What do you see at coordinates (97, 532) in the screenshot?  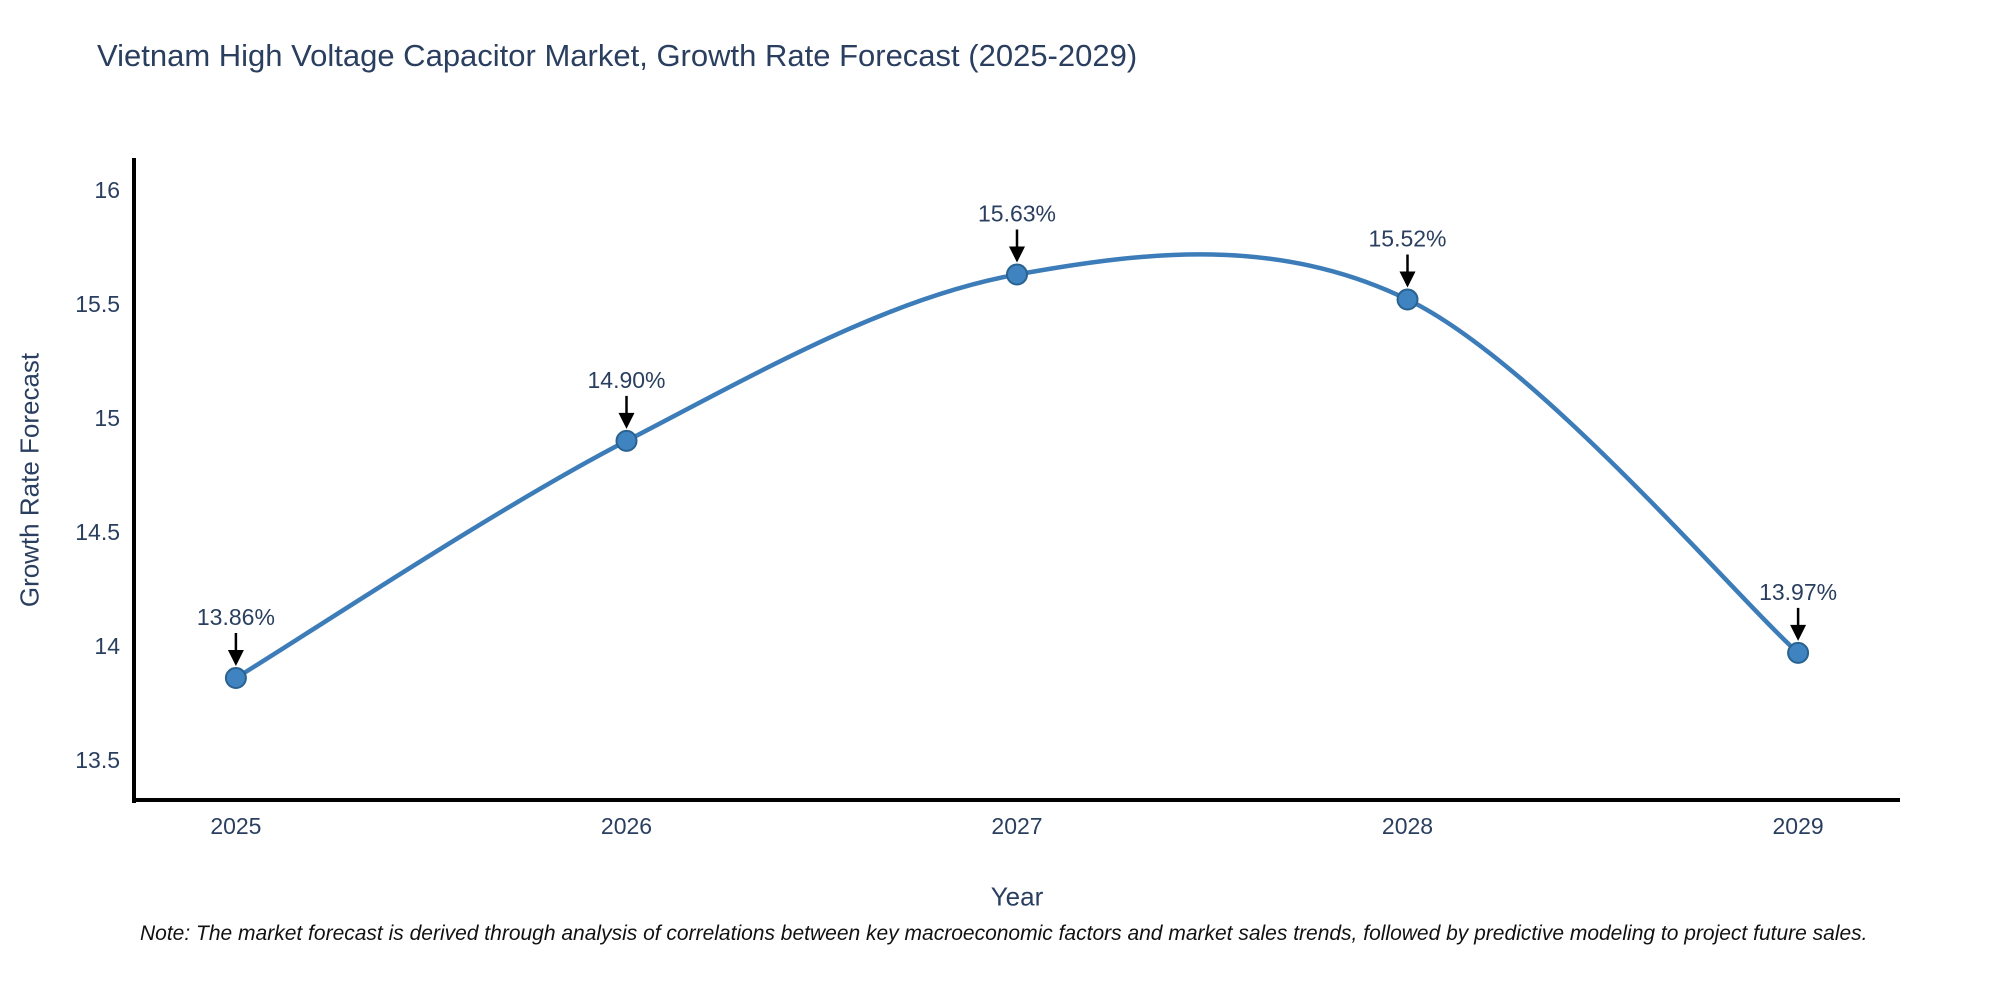 I see `y-tick-label: 14.5` at bounding box center [97, 532].